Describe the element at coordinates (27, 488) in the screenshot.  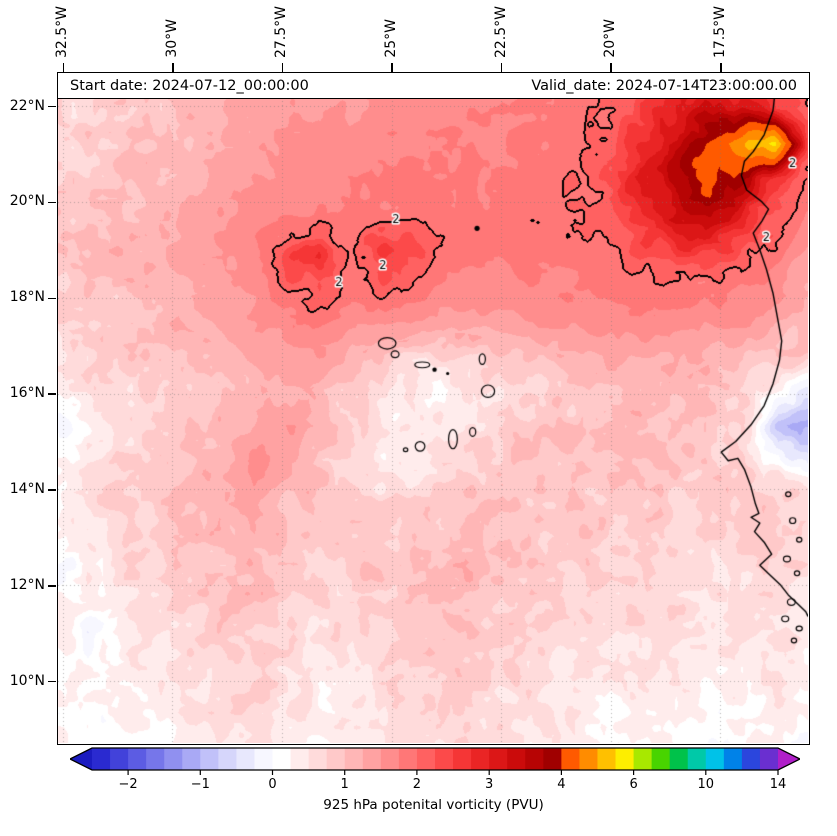
I see `y-tick-label: 14°N` at that location.